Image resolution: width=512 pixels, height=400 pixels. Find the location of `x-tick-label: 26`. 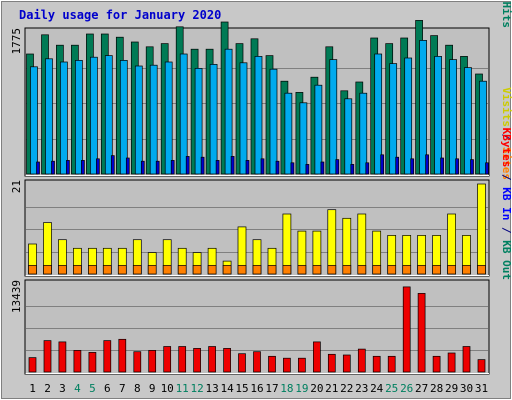

x-tick-label: 26 is located at coordinates (406, 388).